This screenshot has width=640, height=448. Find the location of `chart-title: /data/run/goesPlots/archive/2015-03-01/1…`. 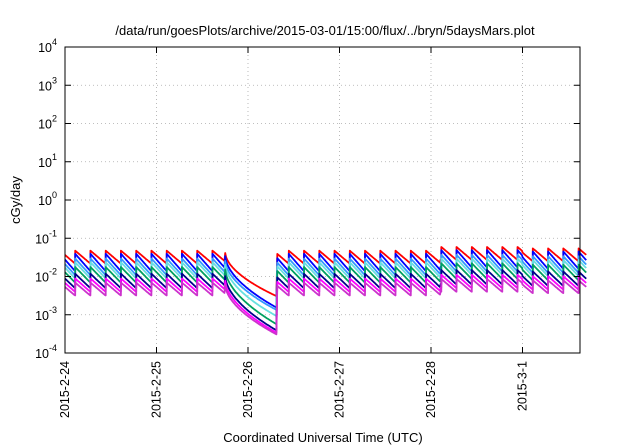

chart-title: /data/run/goesPlots/archive/2015-03-01/1… is located at coordinates (325, 30).